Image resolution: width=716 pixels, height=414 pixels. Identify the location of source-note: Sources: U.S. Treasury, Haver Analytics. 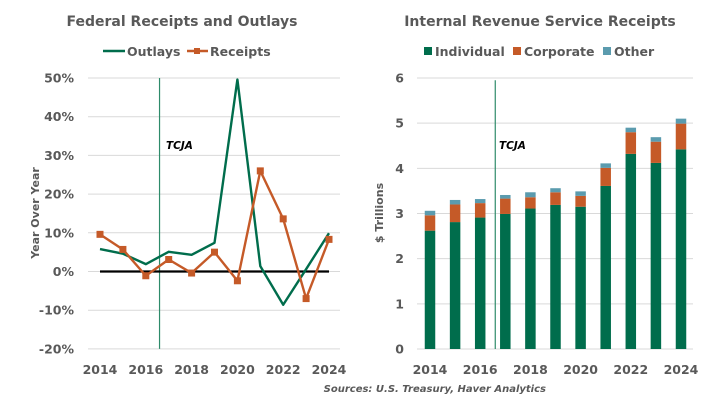
(435, 389).